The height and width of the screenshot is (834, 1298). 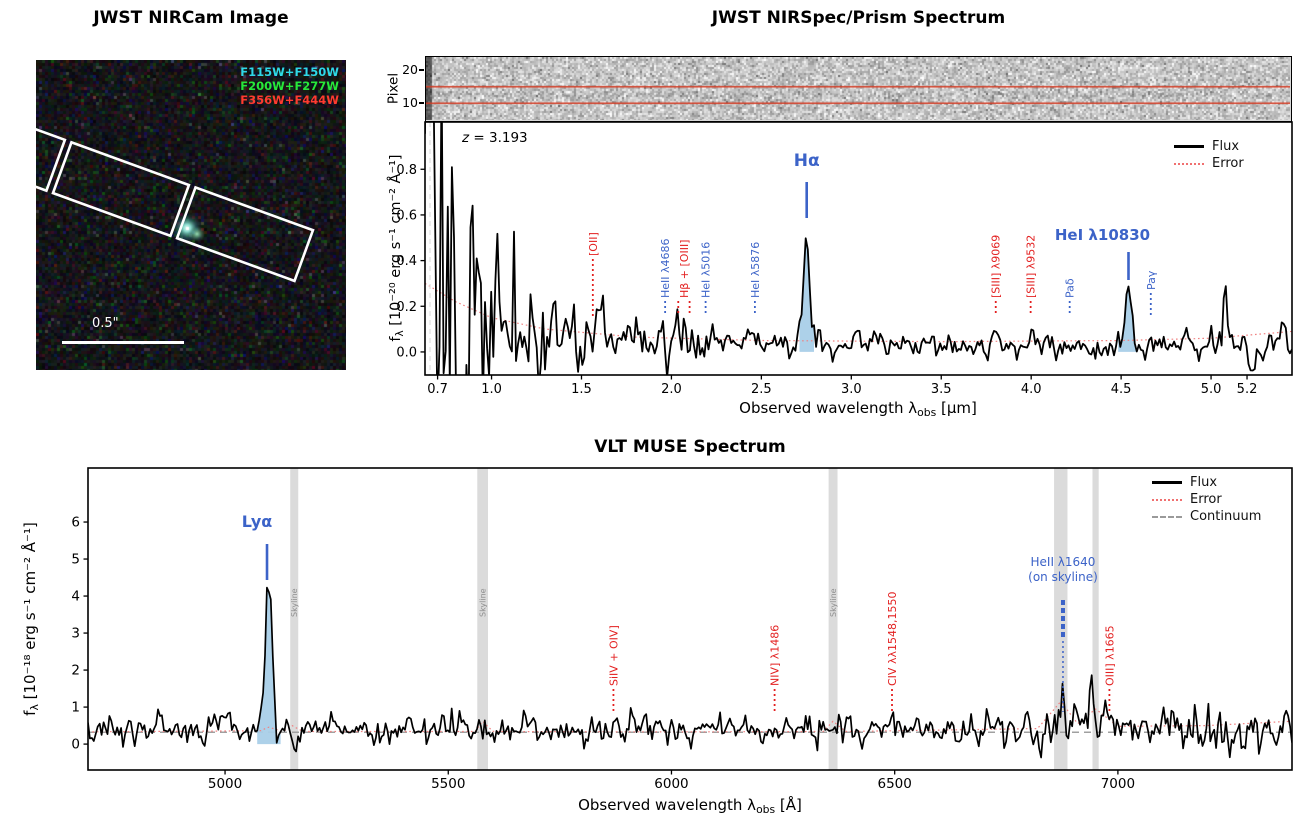 I want to click on x-axis-label: Observed wavelength λobs [μm], so click(x=858, y=408).